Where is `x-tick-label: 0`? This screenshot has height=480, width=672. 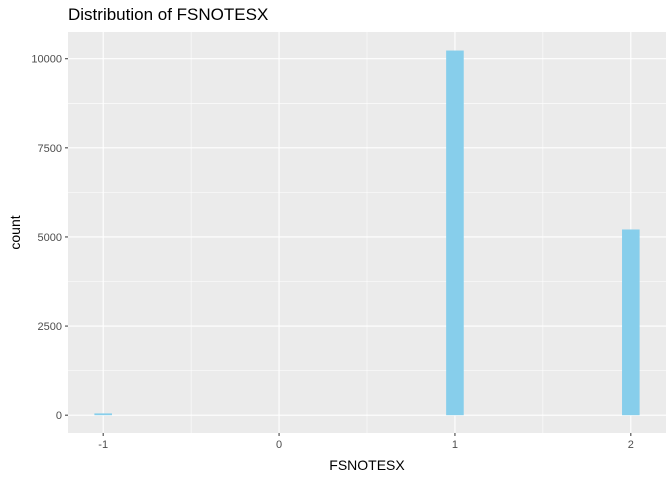
x-tick-label: 0 is located at coordinates (279, 445).